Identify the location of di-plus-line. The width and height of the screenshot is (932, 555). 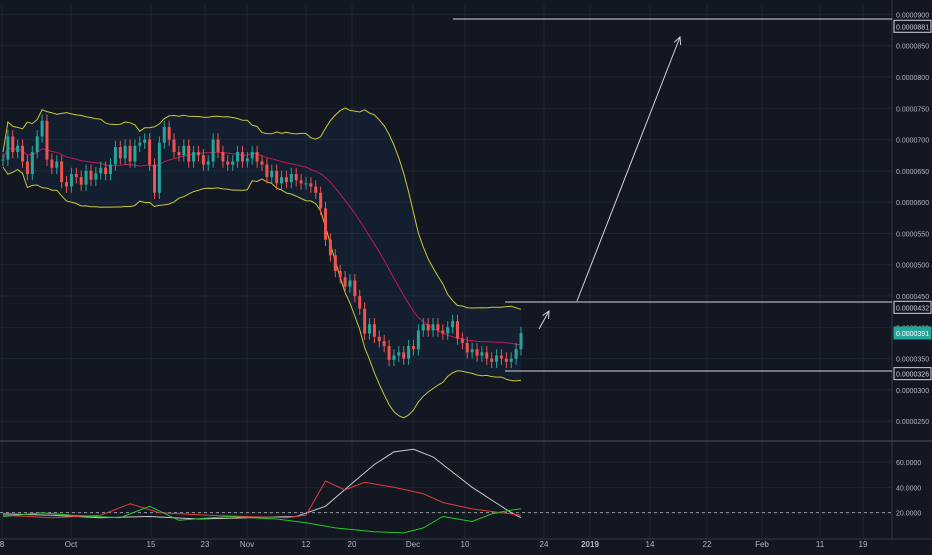
(262, 519).